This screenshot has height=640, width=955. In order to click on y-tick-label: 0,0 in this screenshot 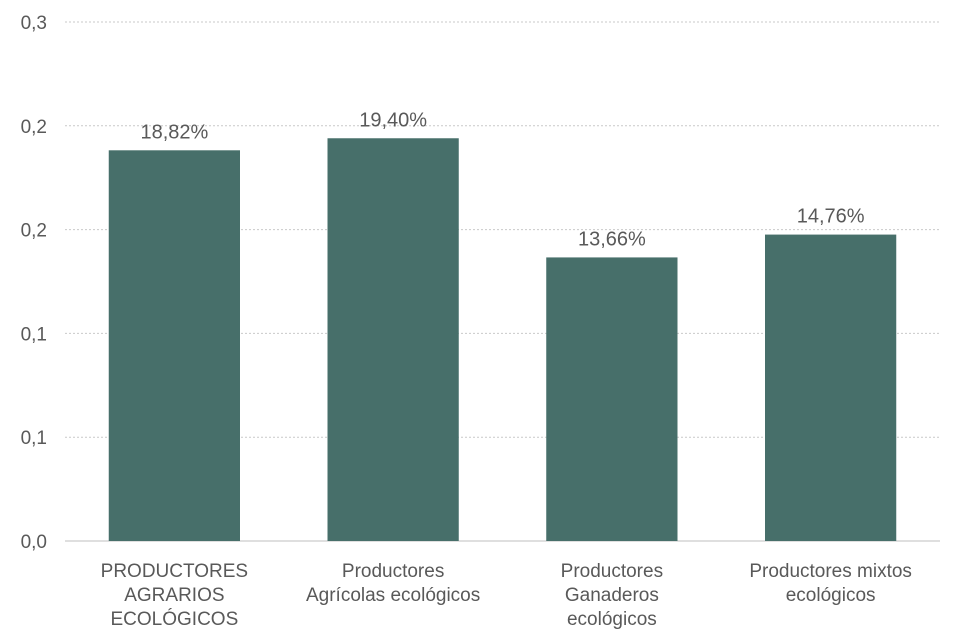, I will do `click(34, 542)`.